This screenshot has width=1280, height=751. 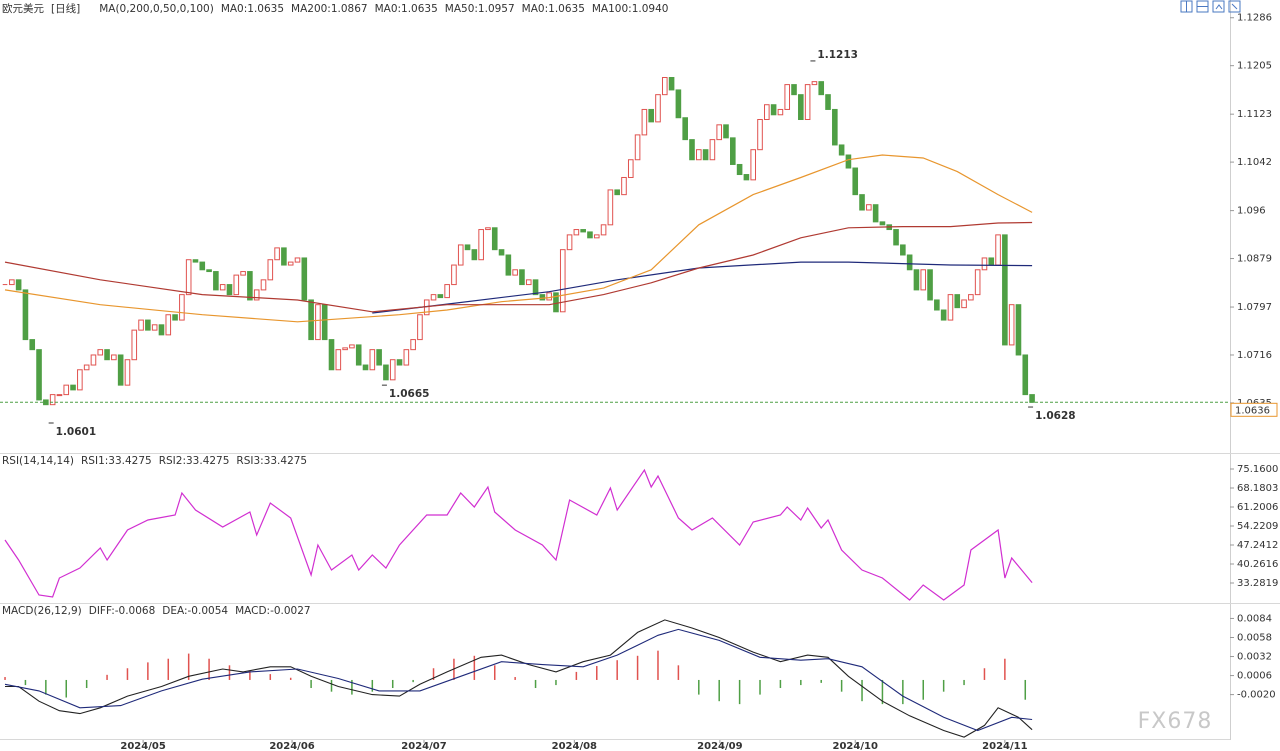 What do you see at coordinates (271, 461) in the screenshot?
I see `legend-entry: RSI3:33.4275` at bounding box center [271, 461].